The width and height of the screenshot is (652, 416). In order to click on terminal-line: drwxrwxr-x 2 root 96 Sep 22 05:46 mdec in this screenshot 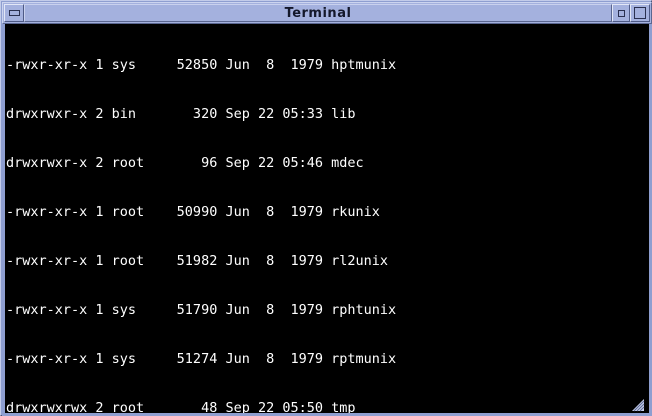, I will do `click(185, 162)`.